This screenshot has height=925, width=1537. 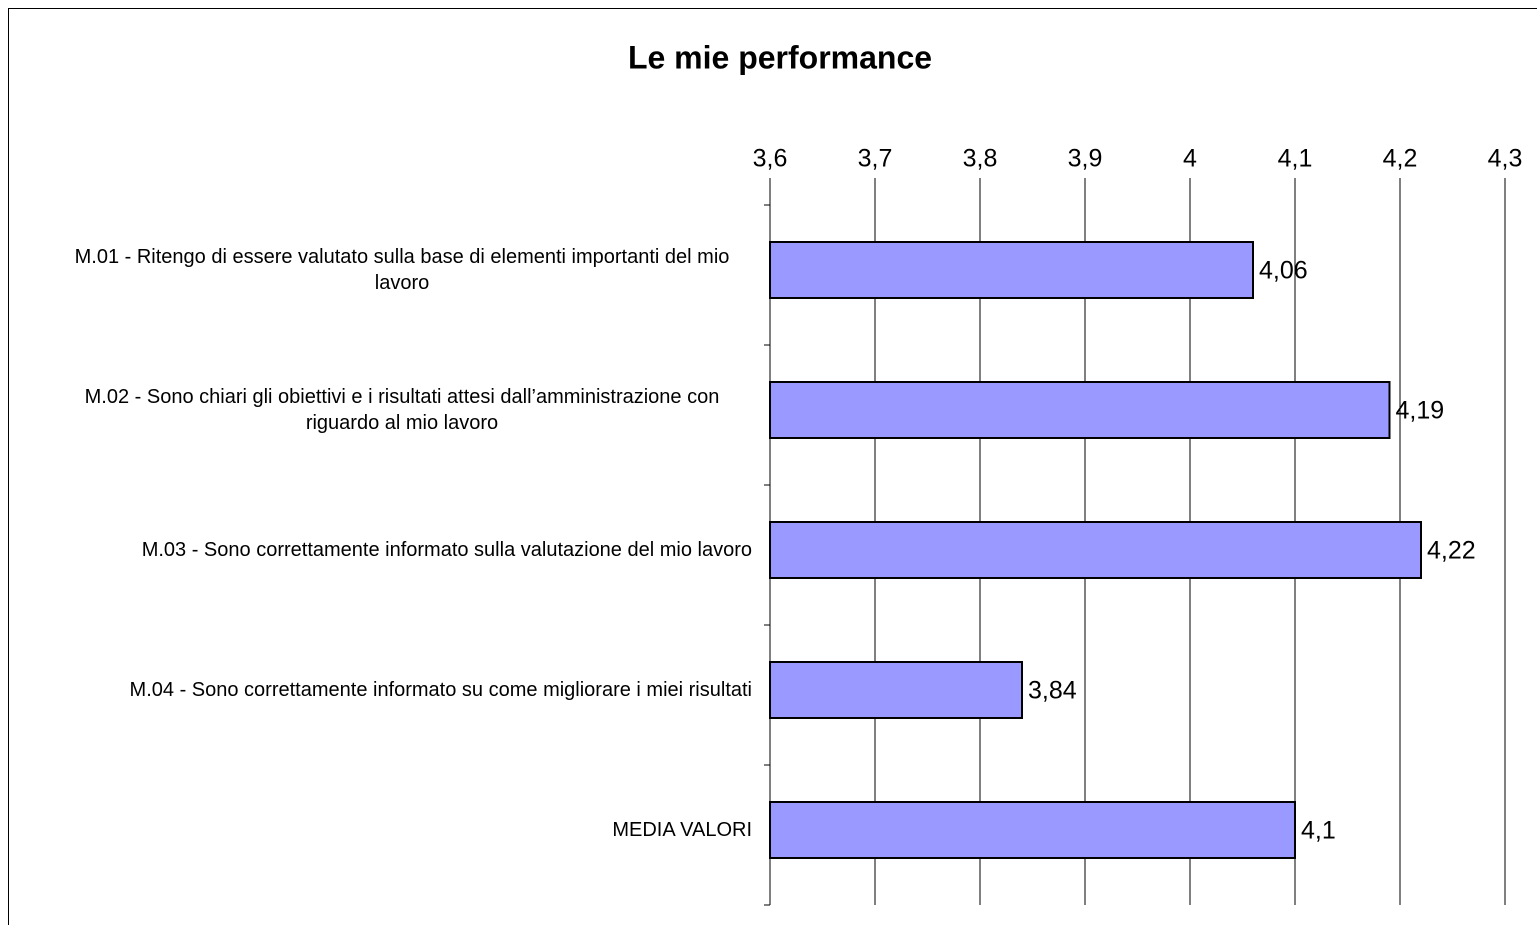 What do you see at coordinates (1318, 831) in the screenshot?
I see `data-label: 4,1` at bounding box center [1318, 831].